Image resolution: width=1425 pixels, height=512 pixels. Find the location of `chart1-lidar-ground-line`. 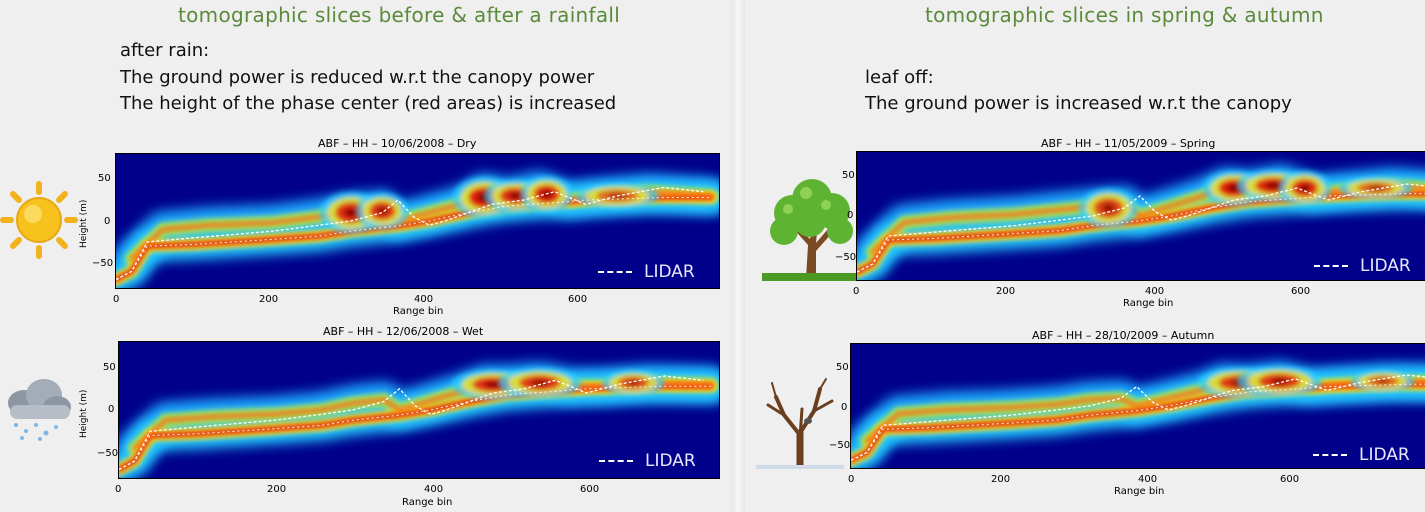

chart1-lidar-ground-line is located at coordinates (414, 239).